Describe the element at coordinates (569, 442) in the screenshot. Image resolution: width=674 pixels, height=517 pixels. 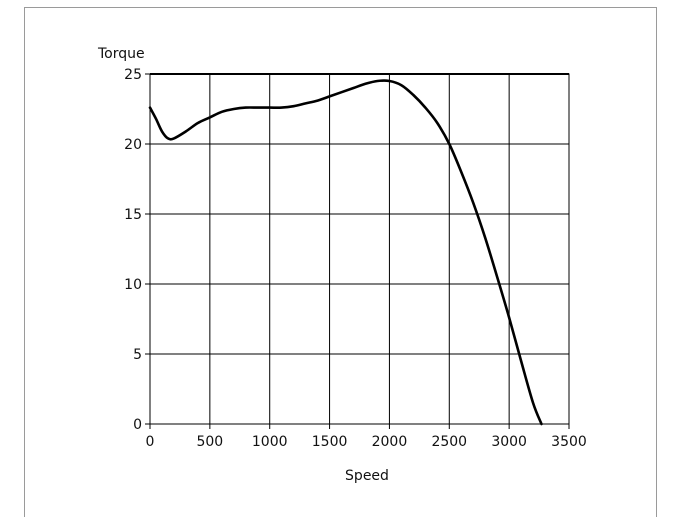
I see `x-tick-label: 3500` at that location.